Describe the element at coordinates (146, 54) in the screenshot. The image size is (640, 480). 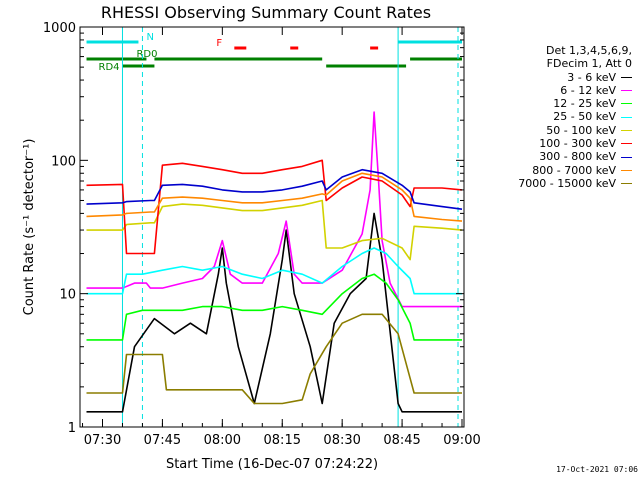
I see `annotation-label-rd0: RD0` at that location.